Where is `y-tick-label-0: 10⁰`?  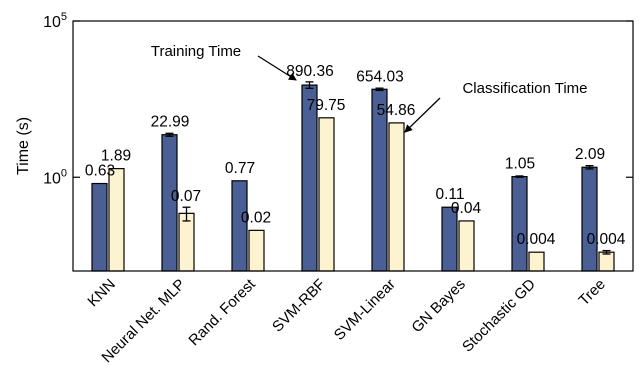 y-tick-label-0: 10⁰ is located at coordinates (55, 177).